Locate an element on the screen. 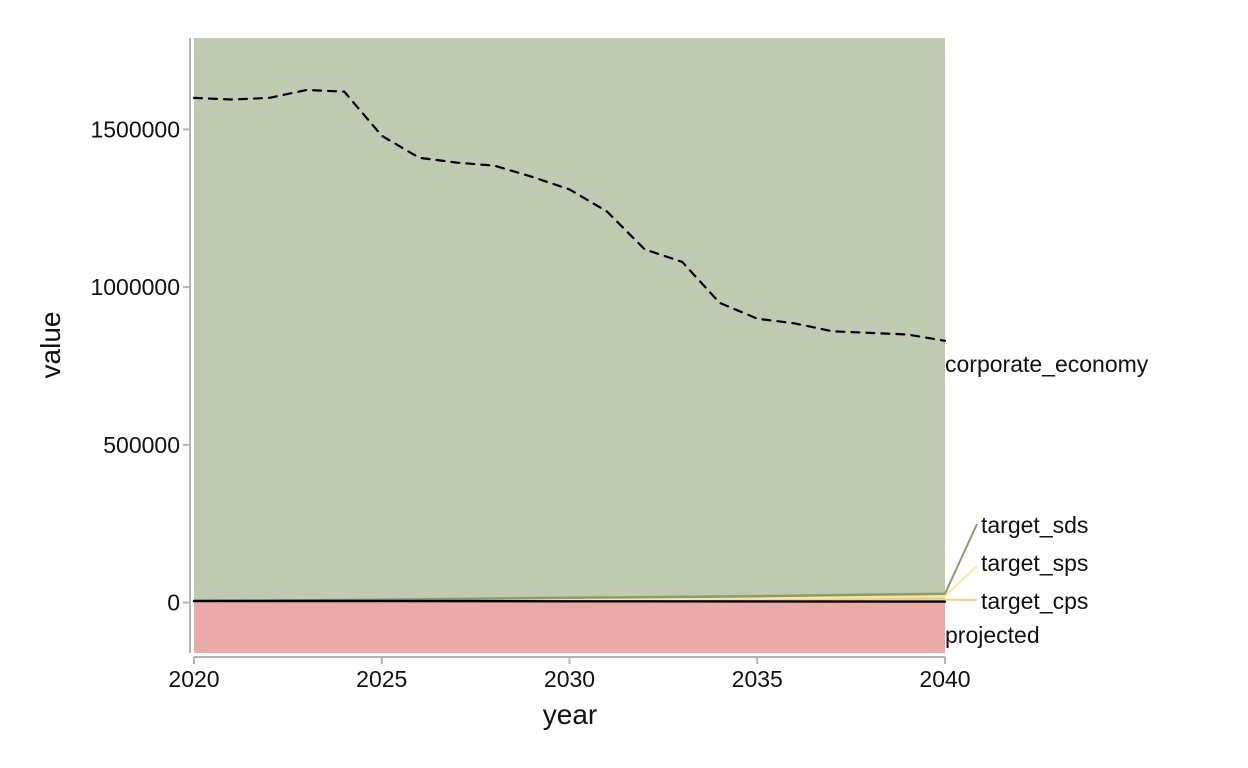 The width and height of the screenshot is (1248, 768). y-tick-label: 1500000 is located at coordinates (135, 129).